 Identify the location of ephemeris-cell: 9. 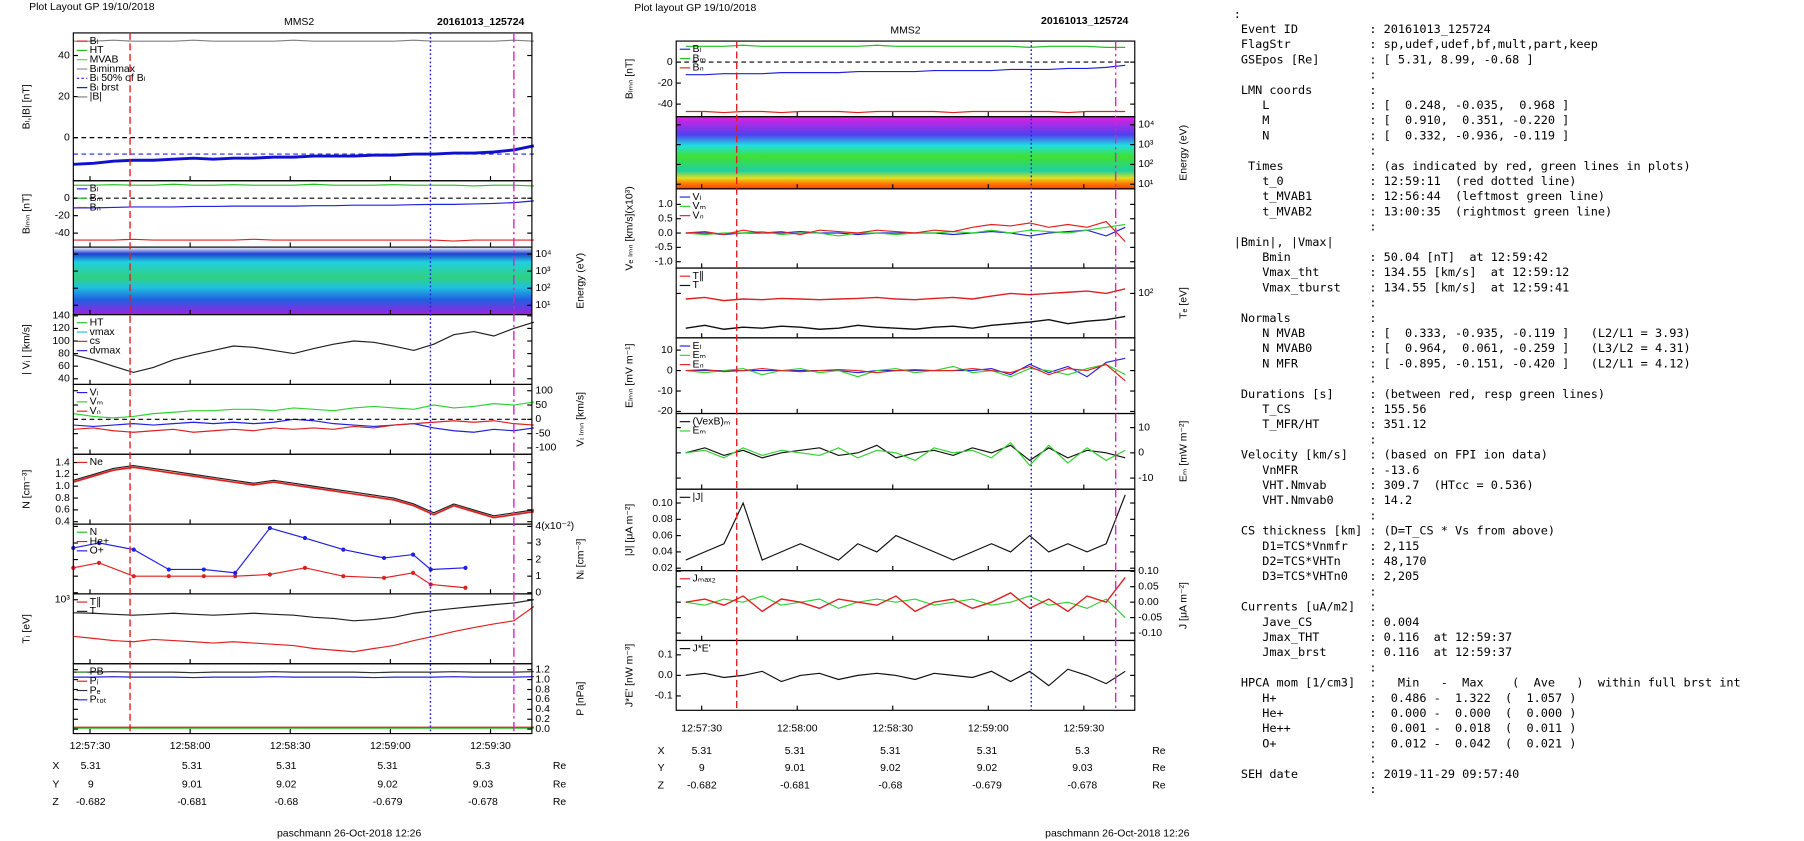
(702, 768).